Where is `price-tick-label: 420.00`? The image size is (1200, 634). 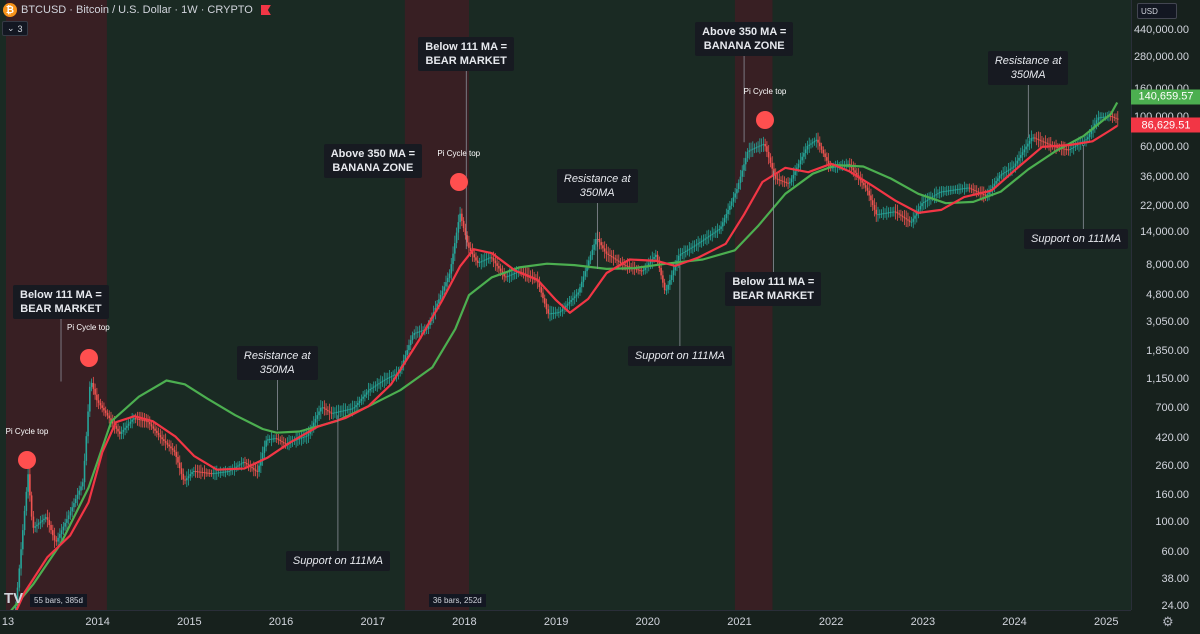 price-tick-label: 420.00 is located at coordinates (1172, 438).